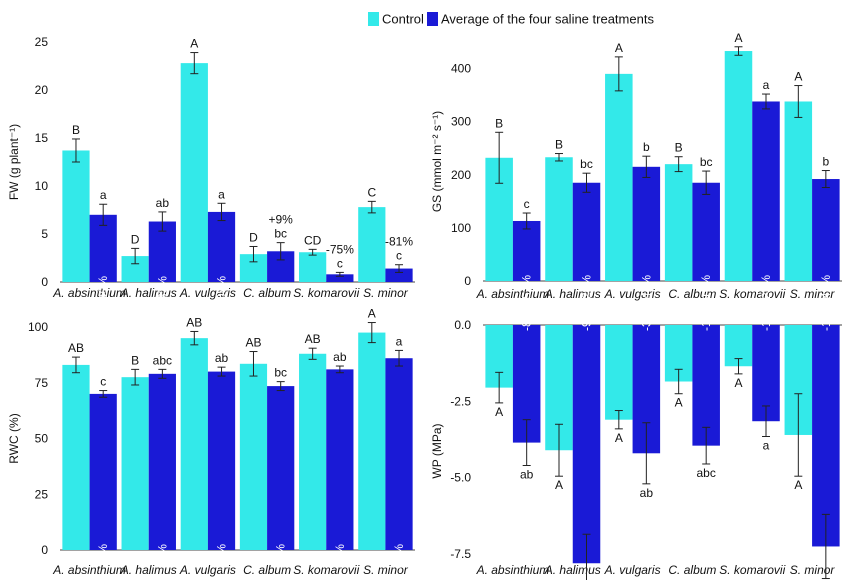  Describe the element at coordinates (313, 240) in the screenshot. I see `significance-letter: CD` at that location.